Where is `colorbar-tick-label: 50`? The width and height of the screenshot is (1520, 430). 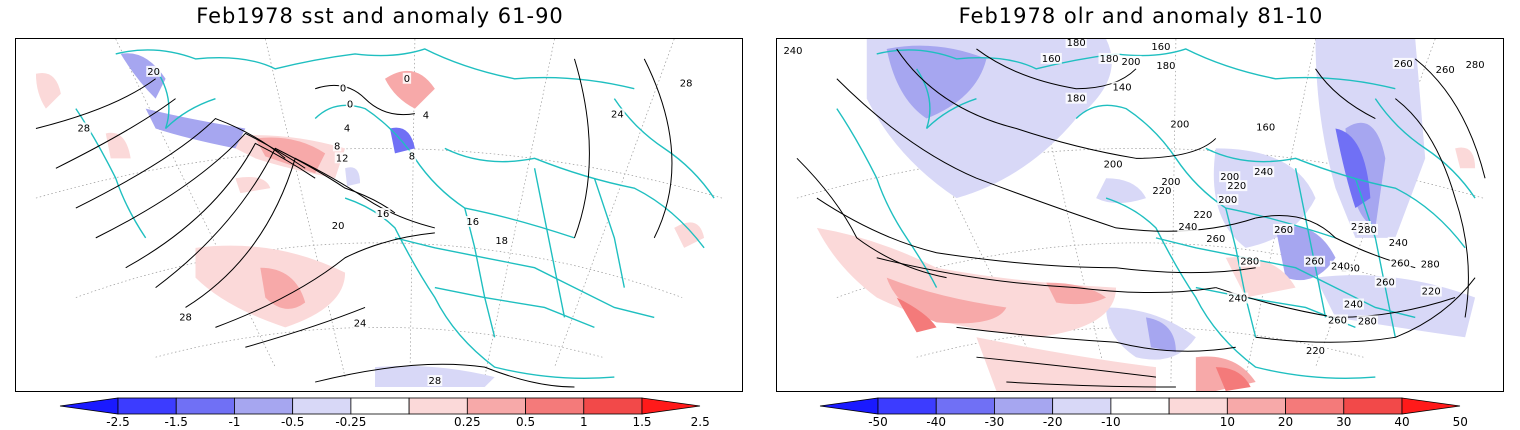 colorbar-tick-label: 50 is located at coordinates (1460, 422).